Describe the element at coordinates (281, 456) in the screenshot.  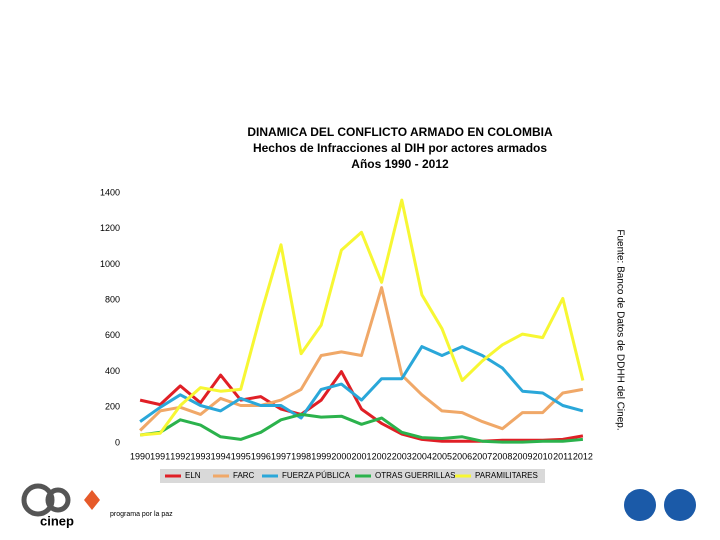
I see `x-tick-label: 1997` at that location.